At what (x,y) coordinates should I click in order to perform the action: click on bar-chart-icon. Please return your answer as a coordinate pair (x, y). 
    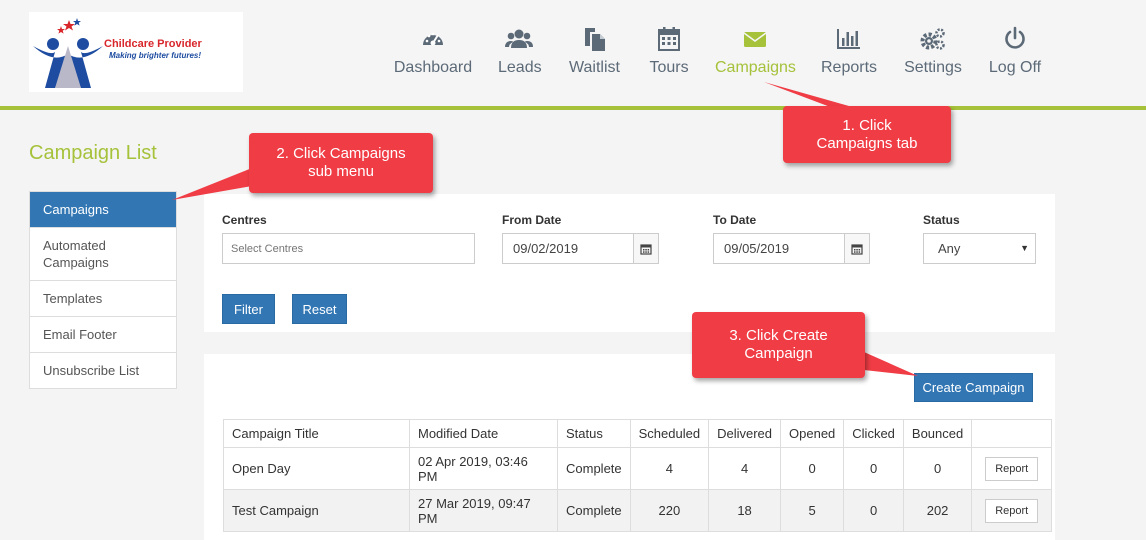
    Looking at the image, I should click on (848, 39).